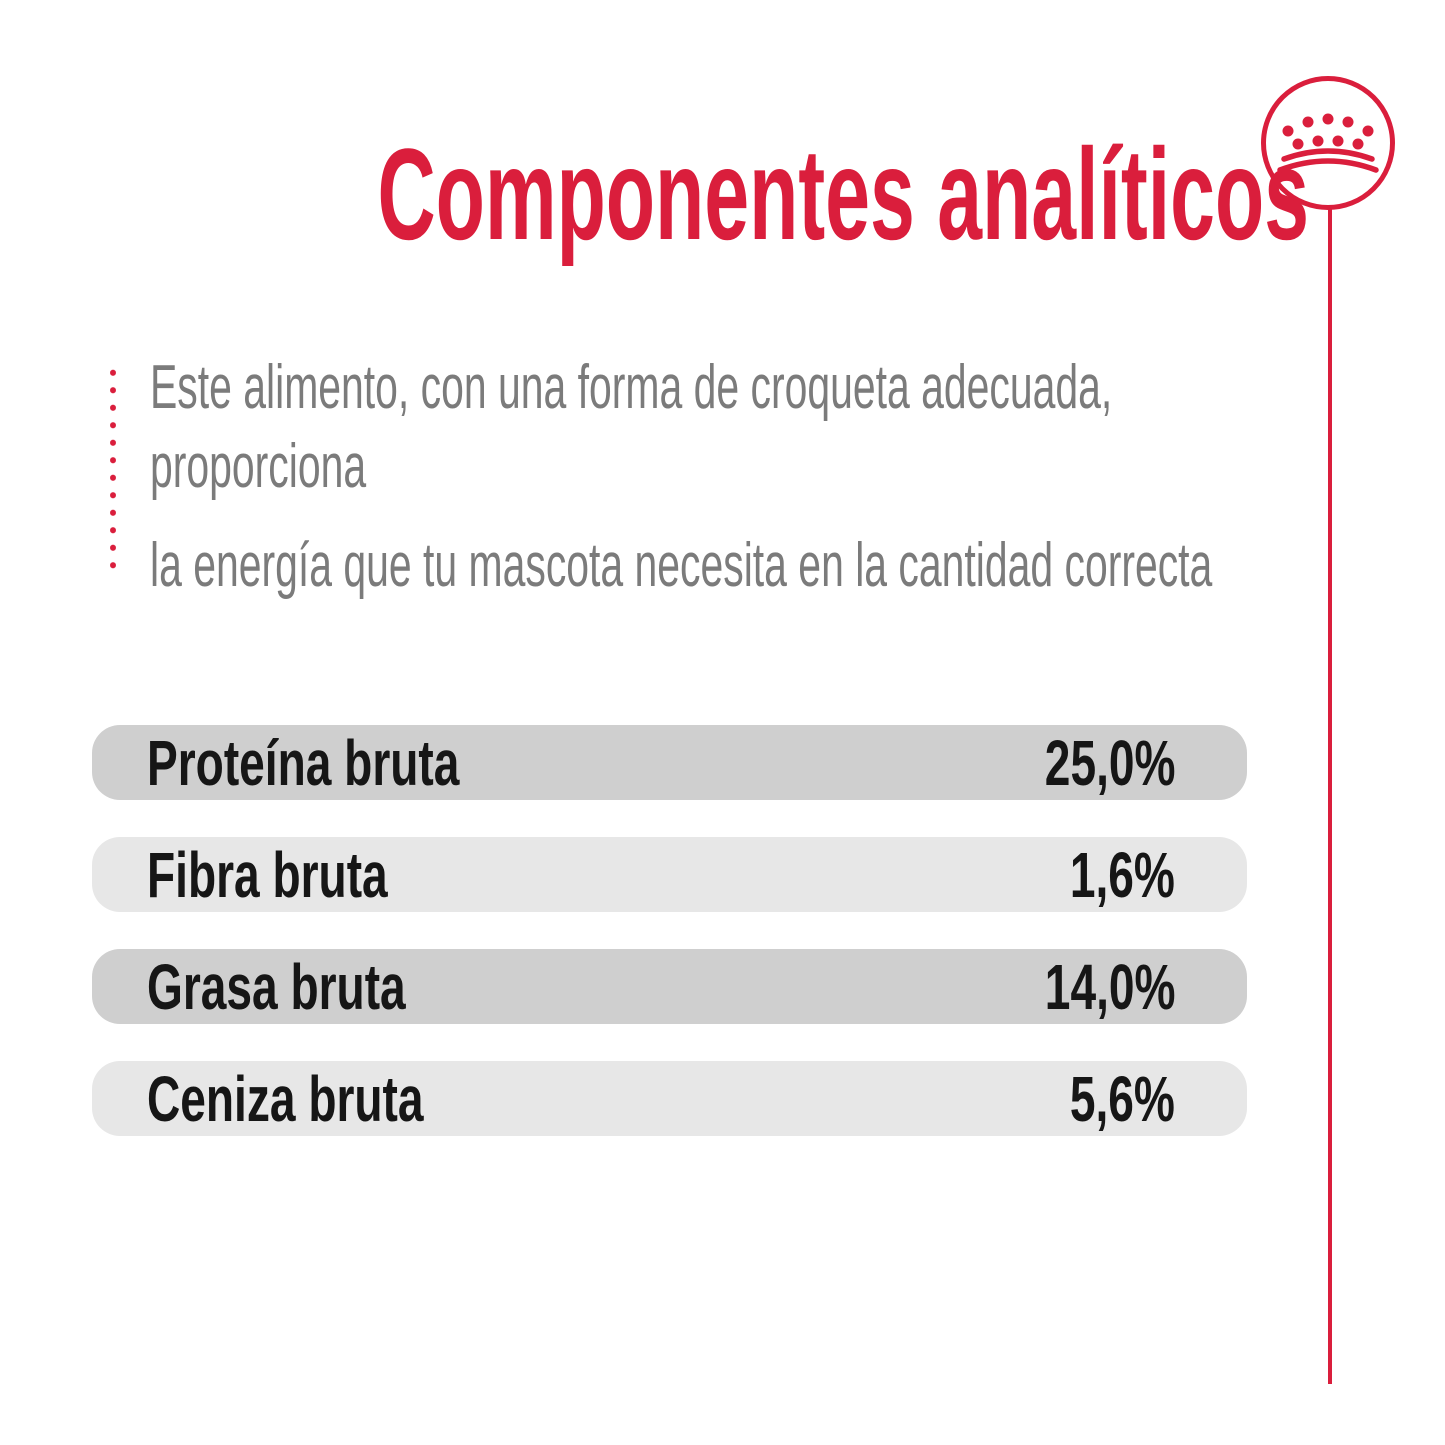 The height and width of the screenshot is (1445, 1445). I want to click on royal-canin-crown-icon, so click(1328, 143).